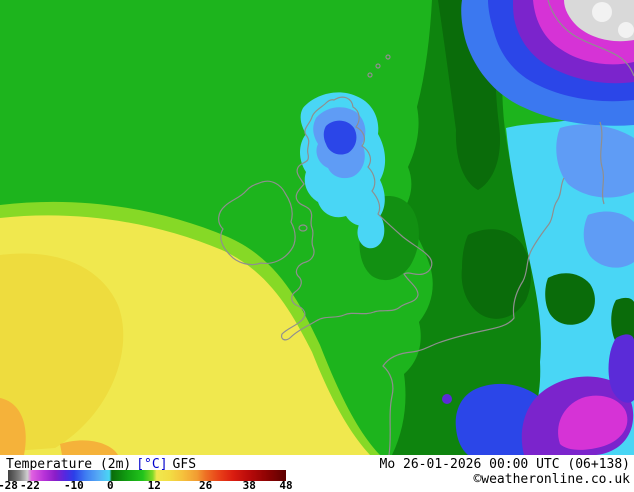 The image size is (634, 492). I want to click on map-title: Temperature (2m), so click(69, 464).